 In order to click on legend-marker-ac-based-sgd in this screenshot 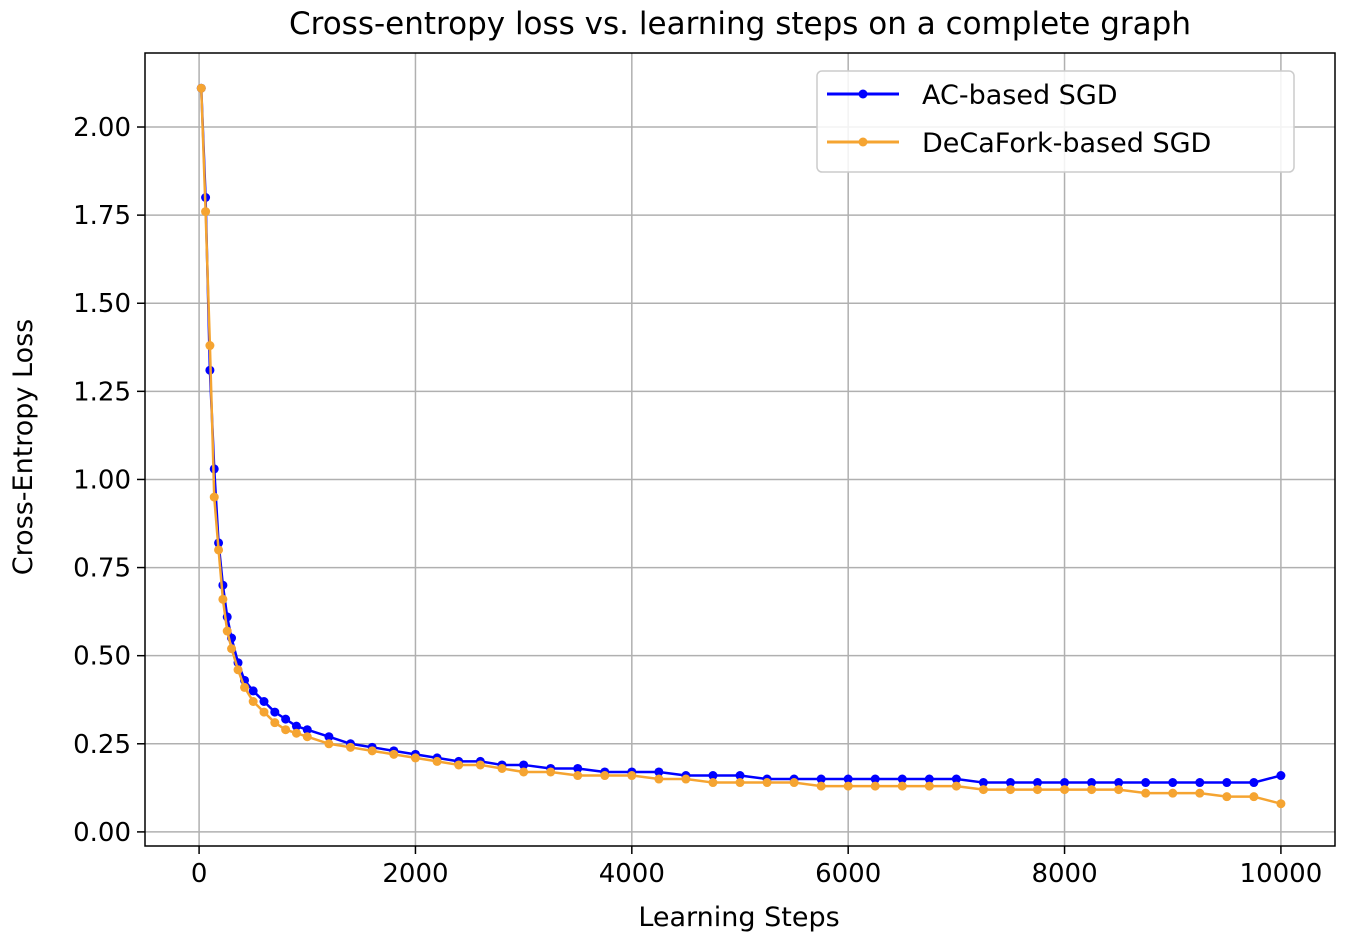, I will do `click(863, 94)`.